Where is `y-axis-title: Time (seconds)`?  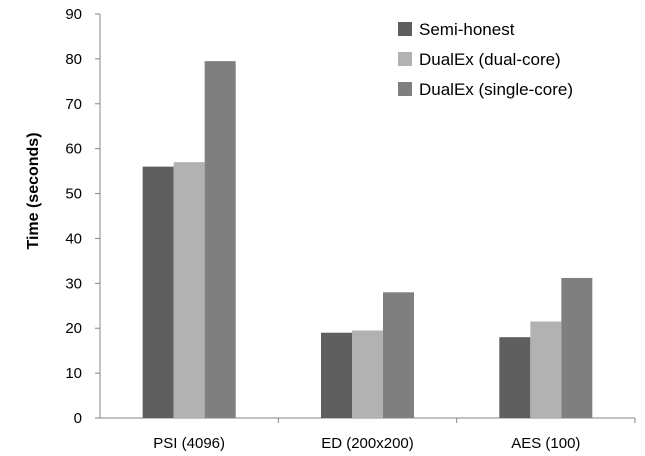 y-axis-title: Time (seconds) is located at coordinates (33, 190).